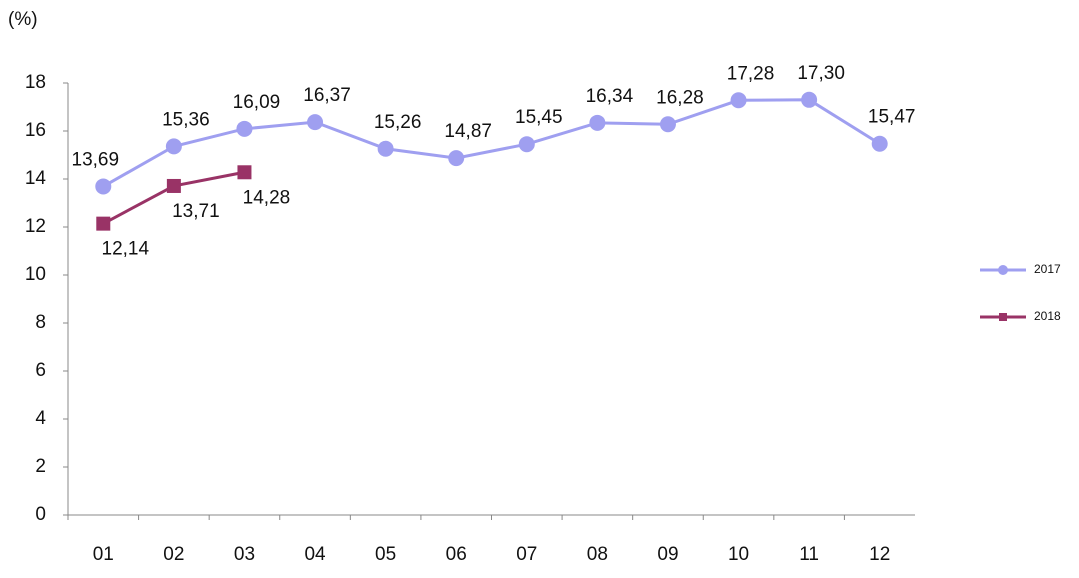  Describe the element at coordinates (257, 102) in the screenshot. I see `value-label: 16,09` at that location.